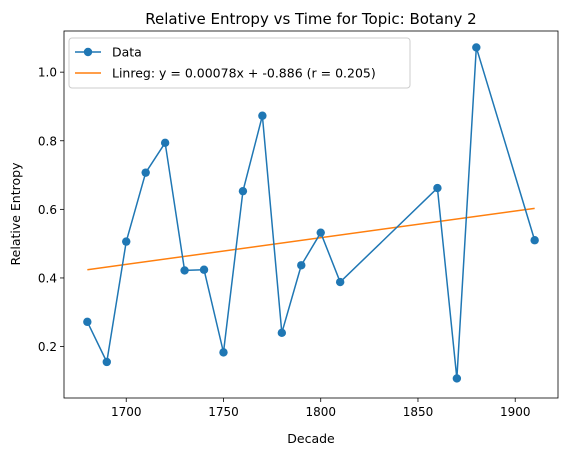 This screenshot has height=455, width=567. Describe the element at coordinates (47, 278) in the screenshot. I see `y-tick-label: 0.4` at that location.